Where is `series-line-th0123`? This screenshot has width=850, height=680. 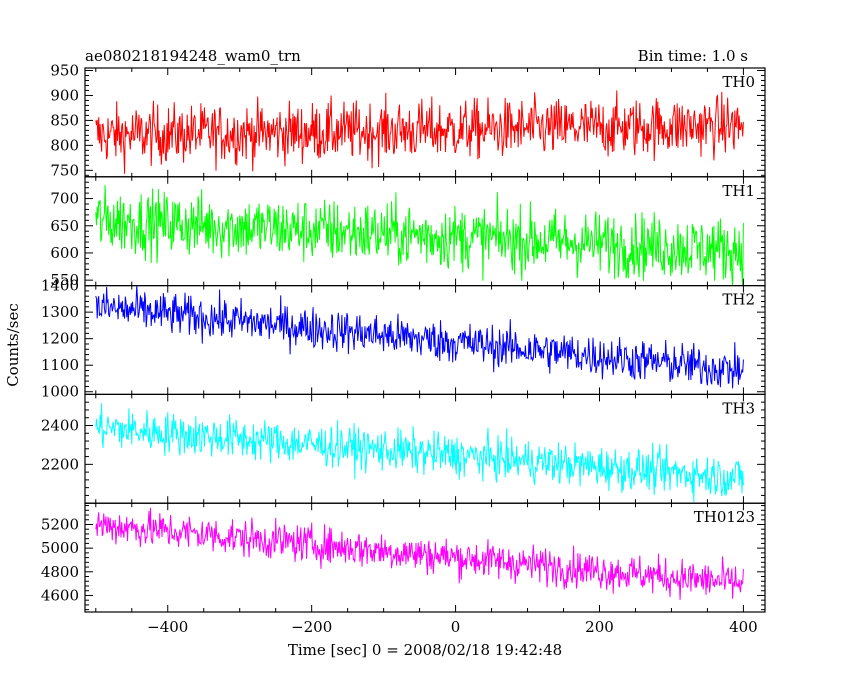 series-line-th0123 is located at coordinates (419, 553).